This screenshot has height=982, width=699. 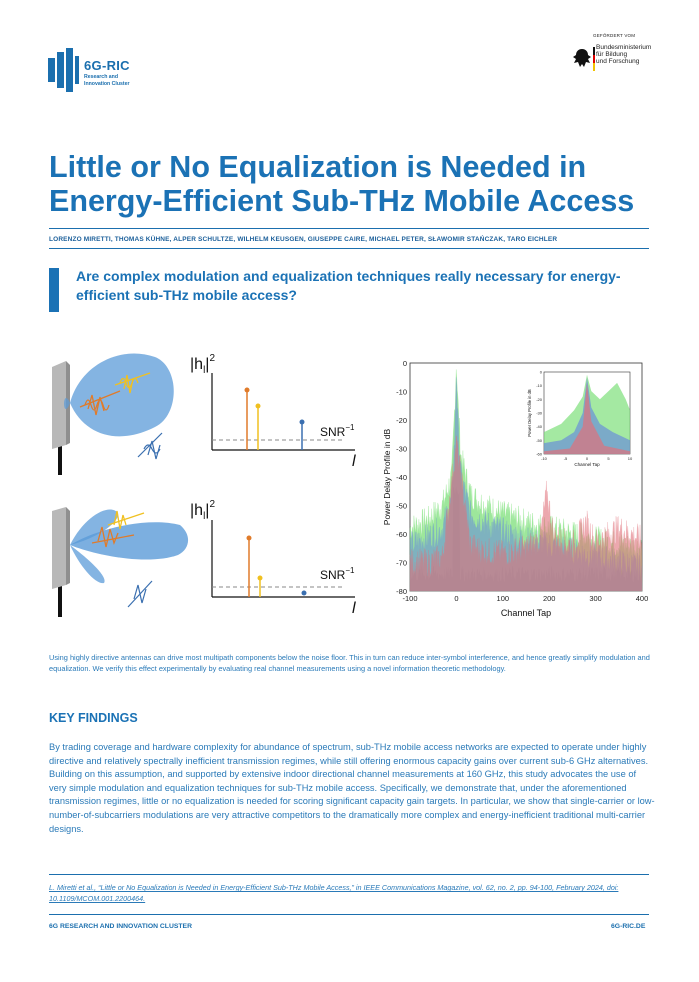 I want to click on inset-y-label: Power Delay Profile in dB, so click(x=529, y=413).